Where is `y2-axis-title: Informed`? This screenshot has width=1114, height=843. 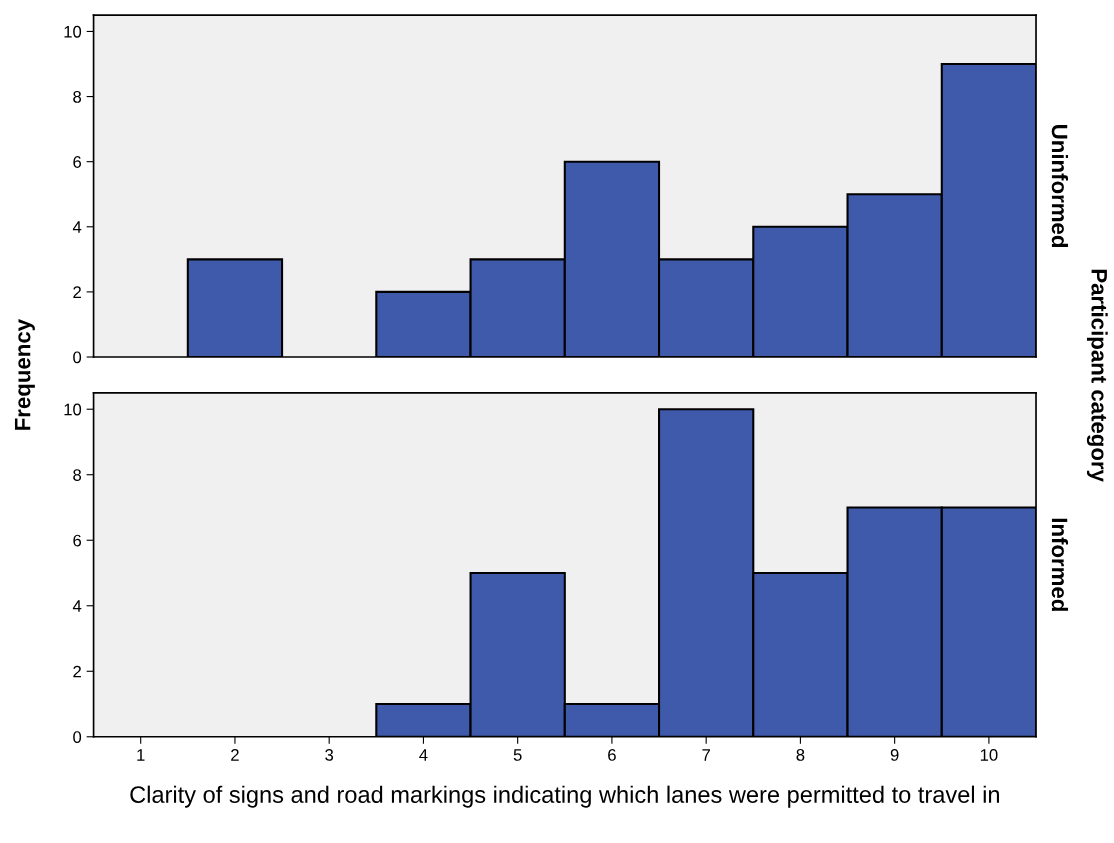
y2-axis-title: Informed is located at coordinates (1060, 564).